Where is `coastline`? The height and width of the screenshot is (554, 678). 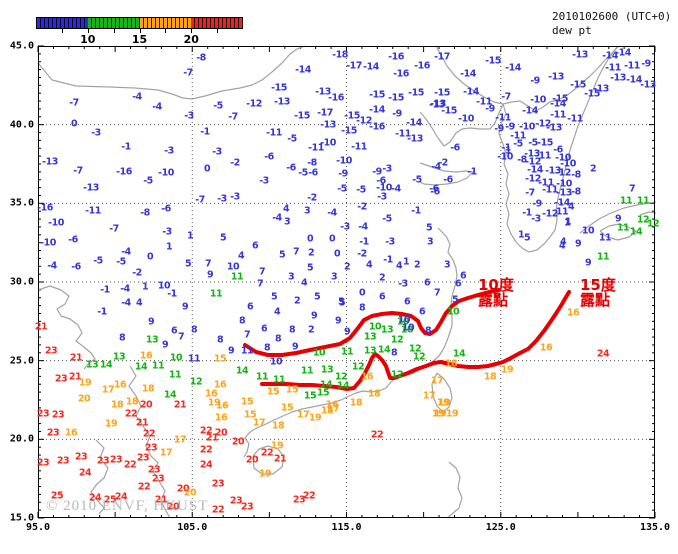 coastline is located at coordinates (66, 327).